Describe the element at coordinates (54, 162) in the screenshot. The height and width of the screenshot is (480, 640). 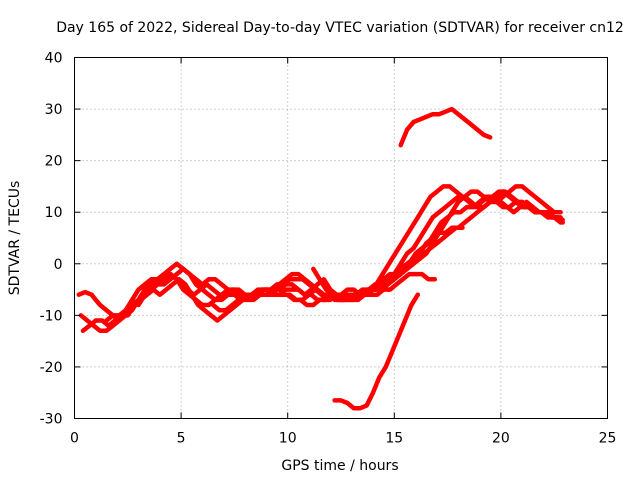
I see `y-tick-label: 20` at that location.